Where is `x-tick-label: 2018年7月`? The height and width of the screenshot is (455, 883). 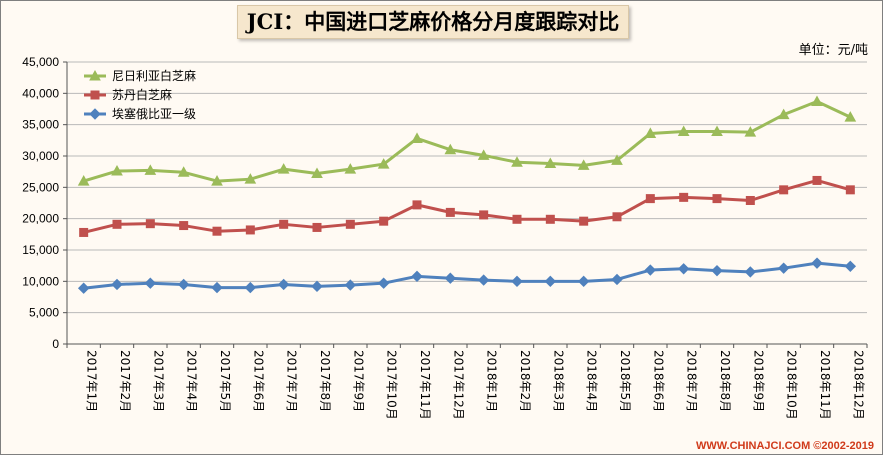
x-tick-label: 2018年7月 is located at coordinates (692, 381).